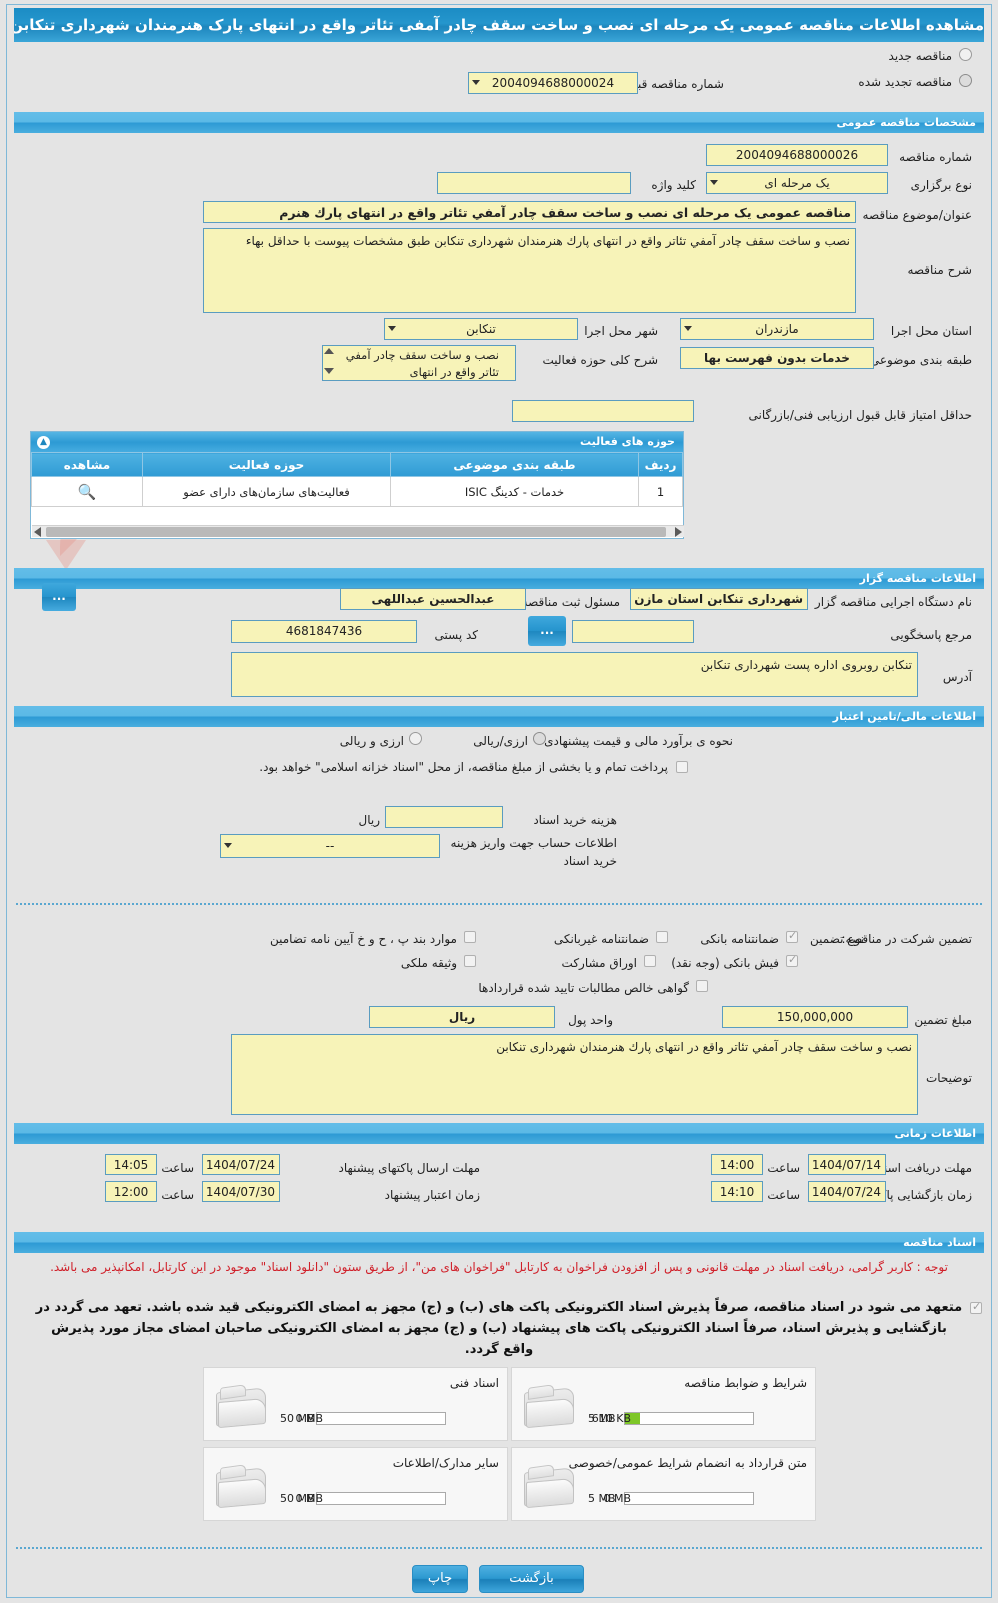  I want to click on guarantee-amount-field: 150,000,000, so click(815, 1017).